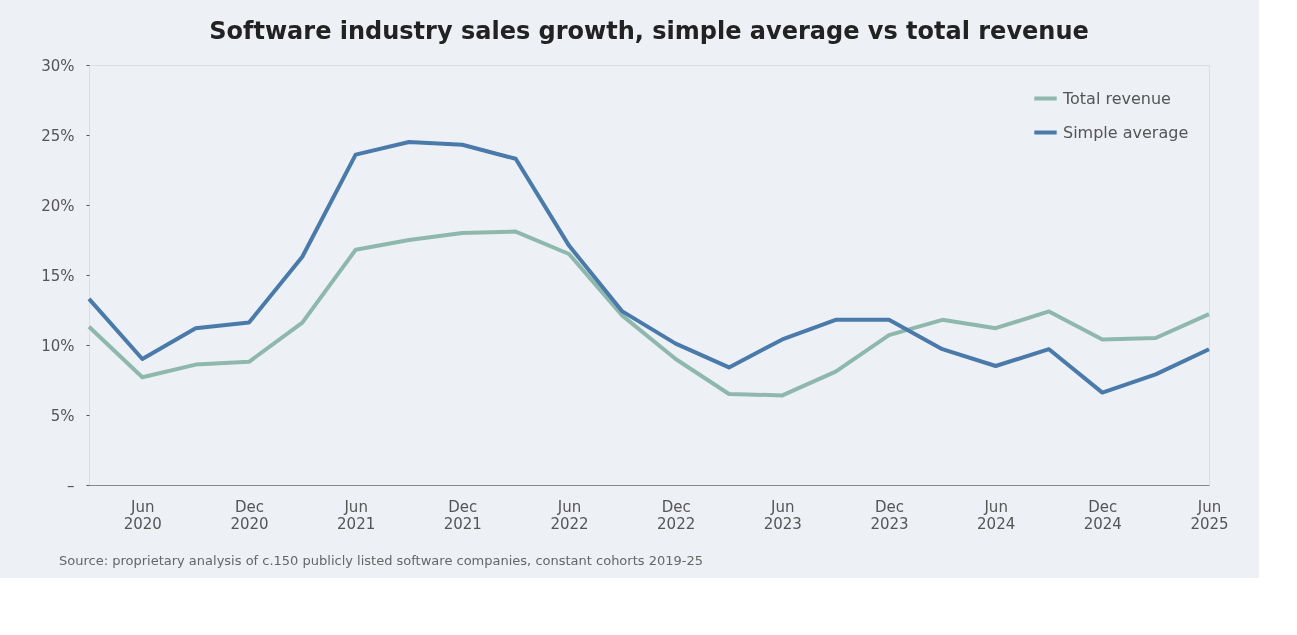 This screenshot has height=635, width=1297. I want to click on x-tick-label: Dec 2024, so click(1102, 515).